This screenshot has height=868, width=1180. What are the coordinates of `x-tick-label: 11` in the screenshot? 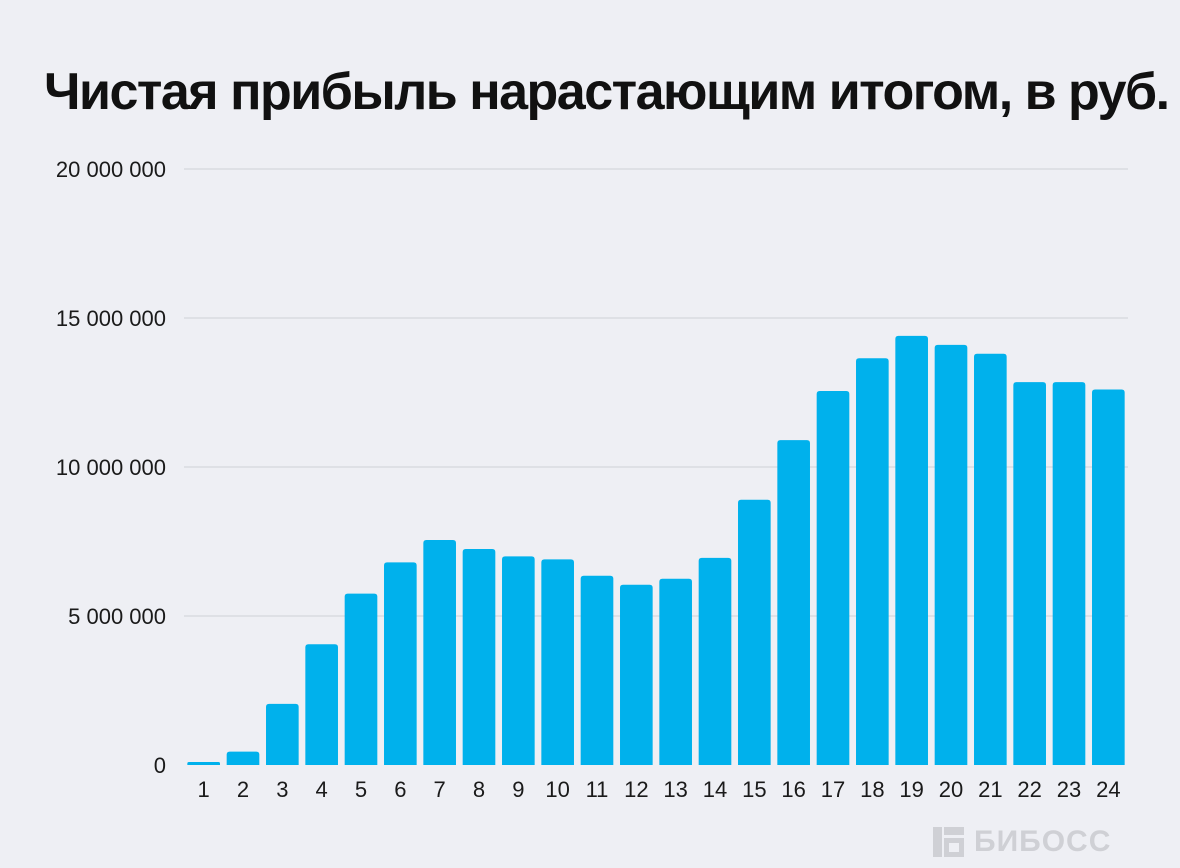 It's located at (597, 789).